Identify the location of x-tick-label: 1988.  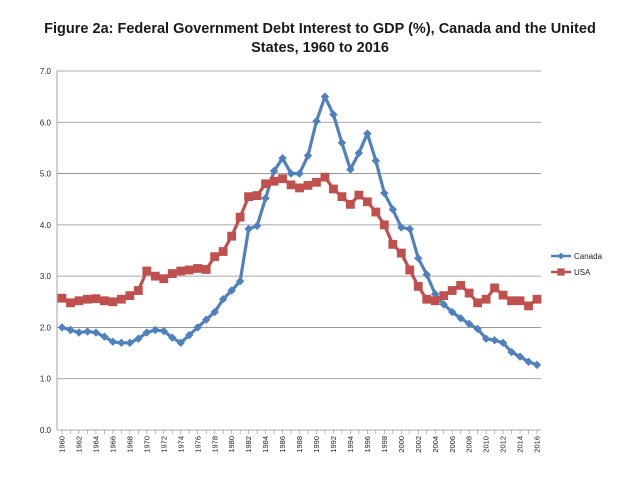
(299, 444).